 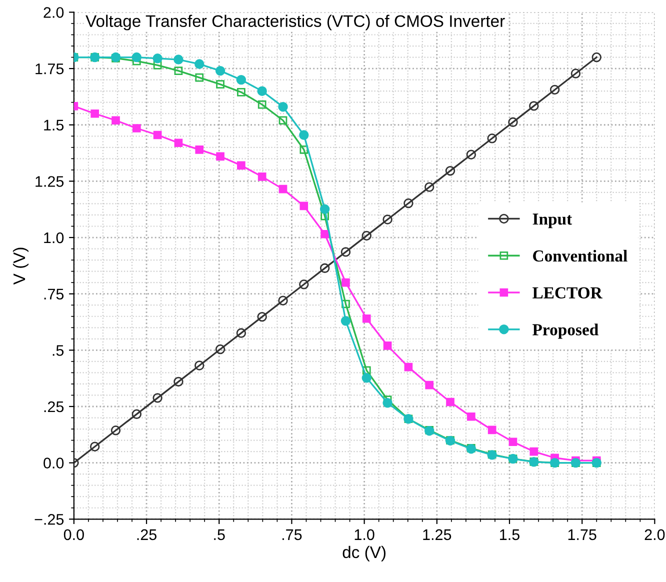 I want to click on y-tick-label: .5, so click(x=58, y=350).